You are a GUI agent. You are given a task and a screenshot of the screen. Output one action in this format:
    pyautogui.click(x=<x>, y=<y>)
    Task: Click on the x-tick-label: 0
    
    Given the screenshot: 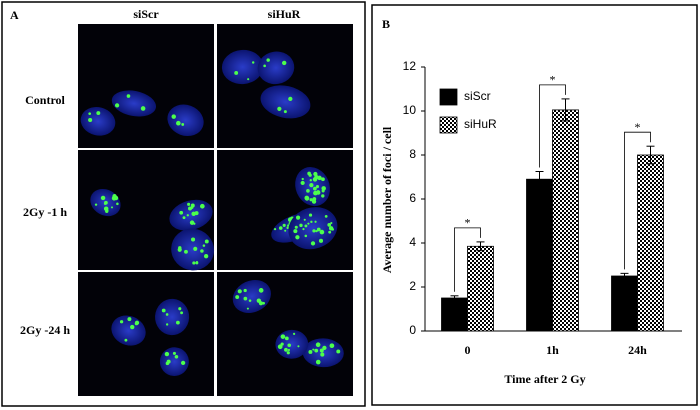 What is the action you would take?
    pyautogui.click(x=468, y=350)
    